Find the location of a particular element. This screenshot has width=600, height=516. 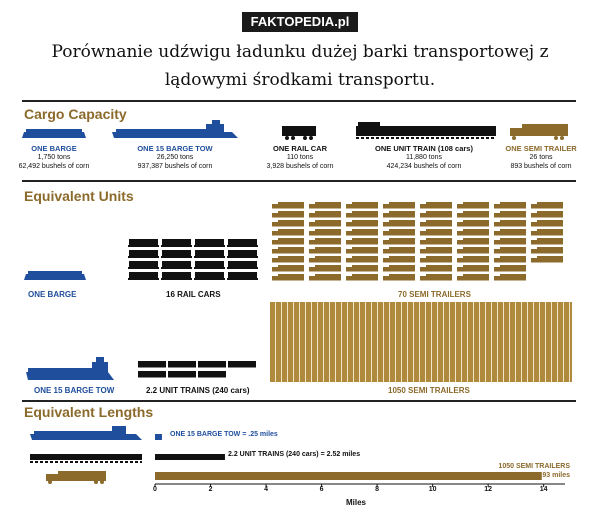

label-1050-semi-trailers: 1050 SEMI TRAILERS is located at coordinates (429, 390).